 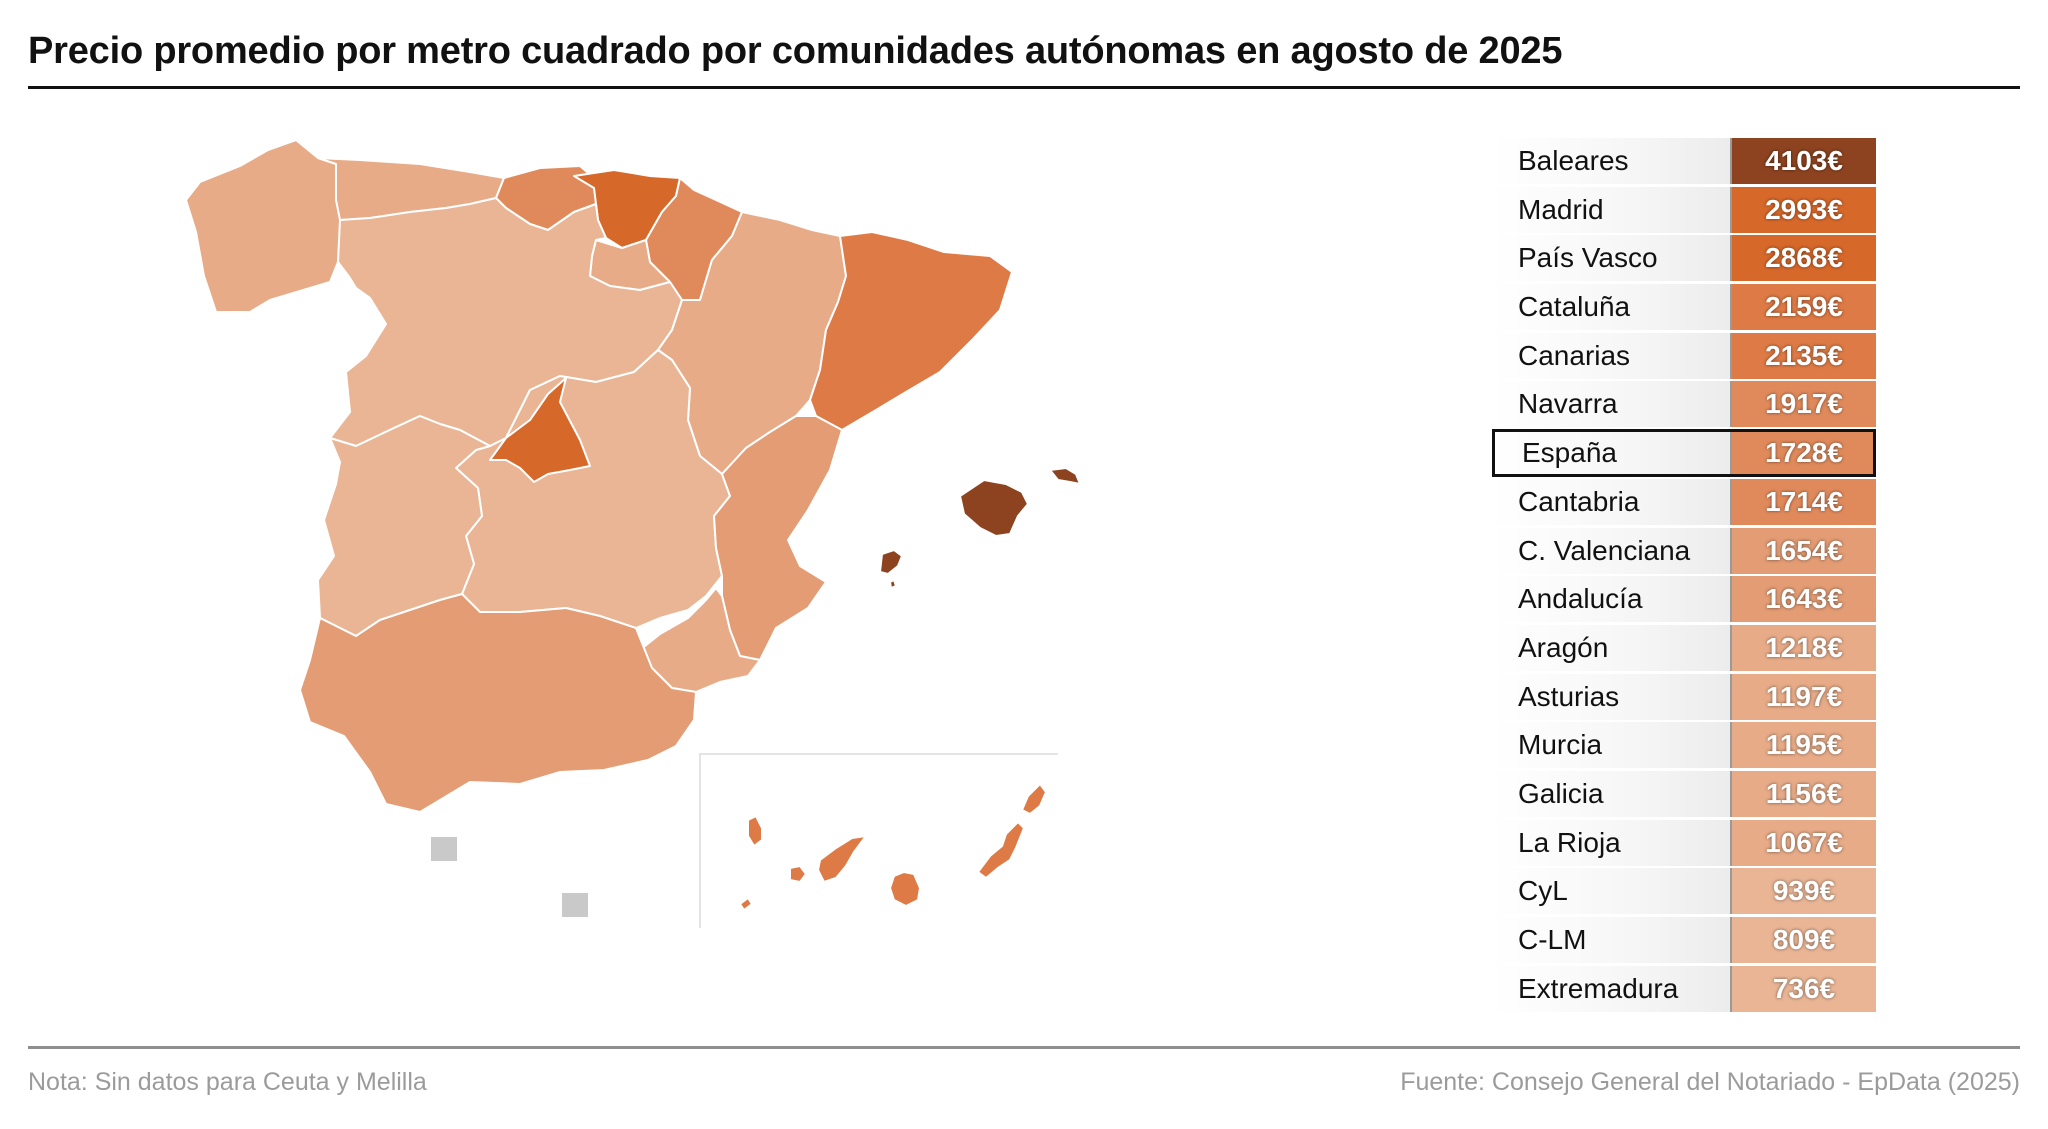 I want to click on ranking-region-name: CyL, so click(x=1612, y=891).